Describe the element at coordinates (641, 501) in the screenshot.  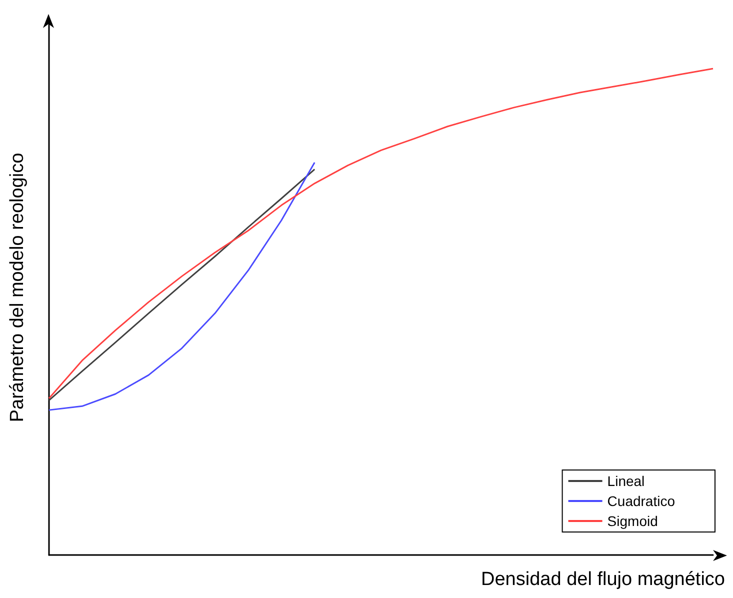
I see `legend-label: Cuadratico` at that location.